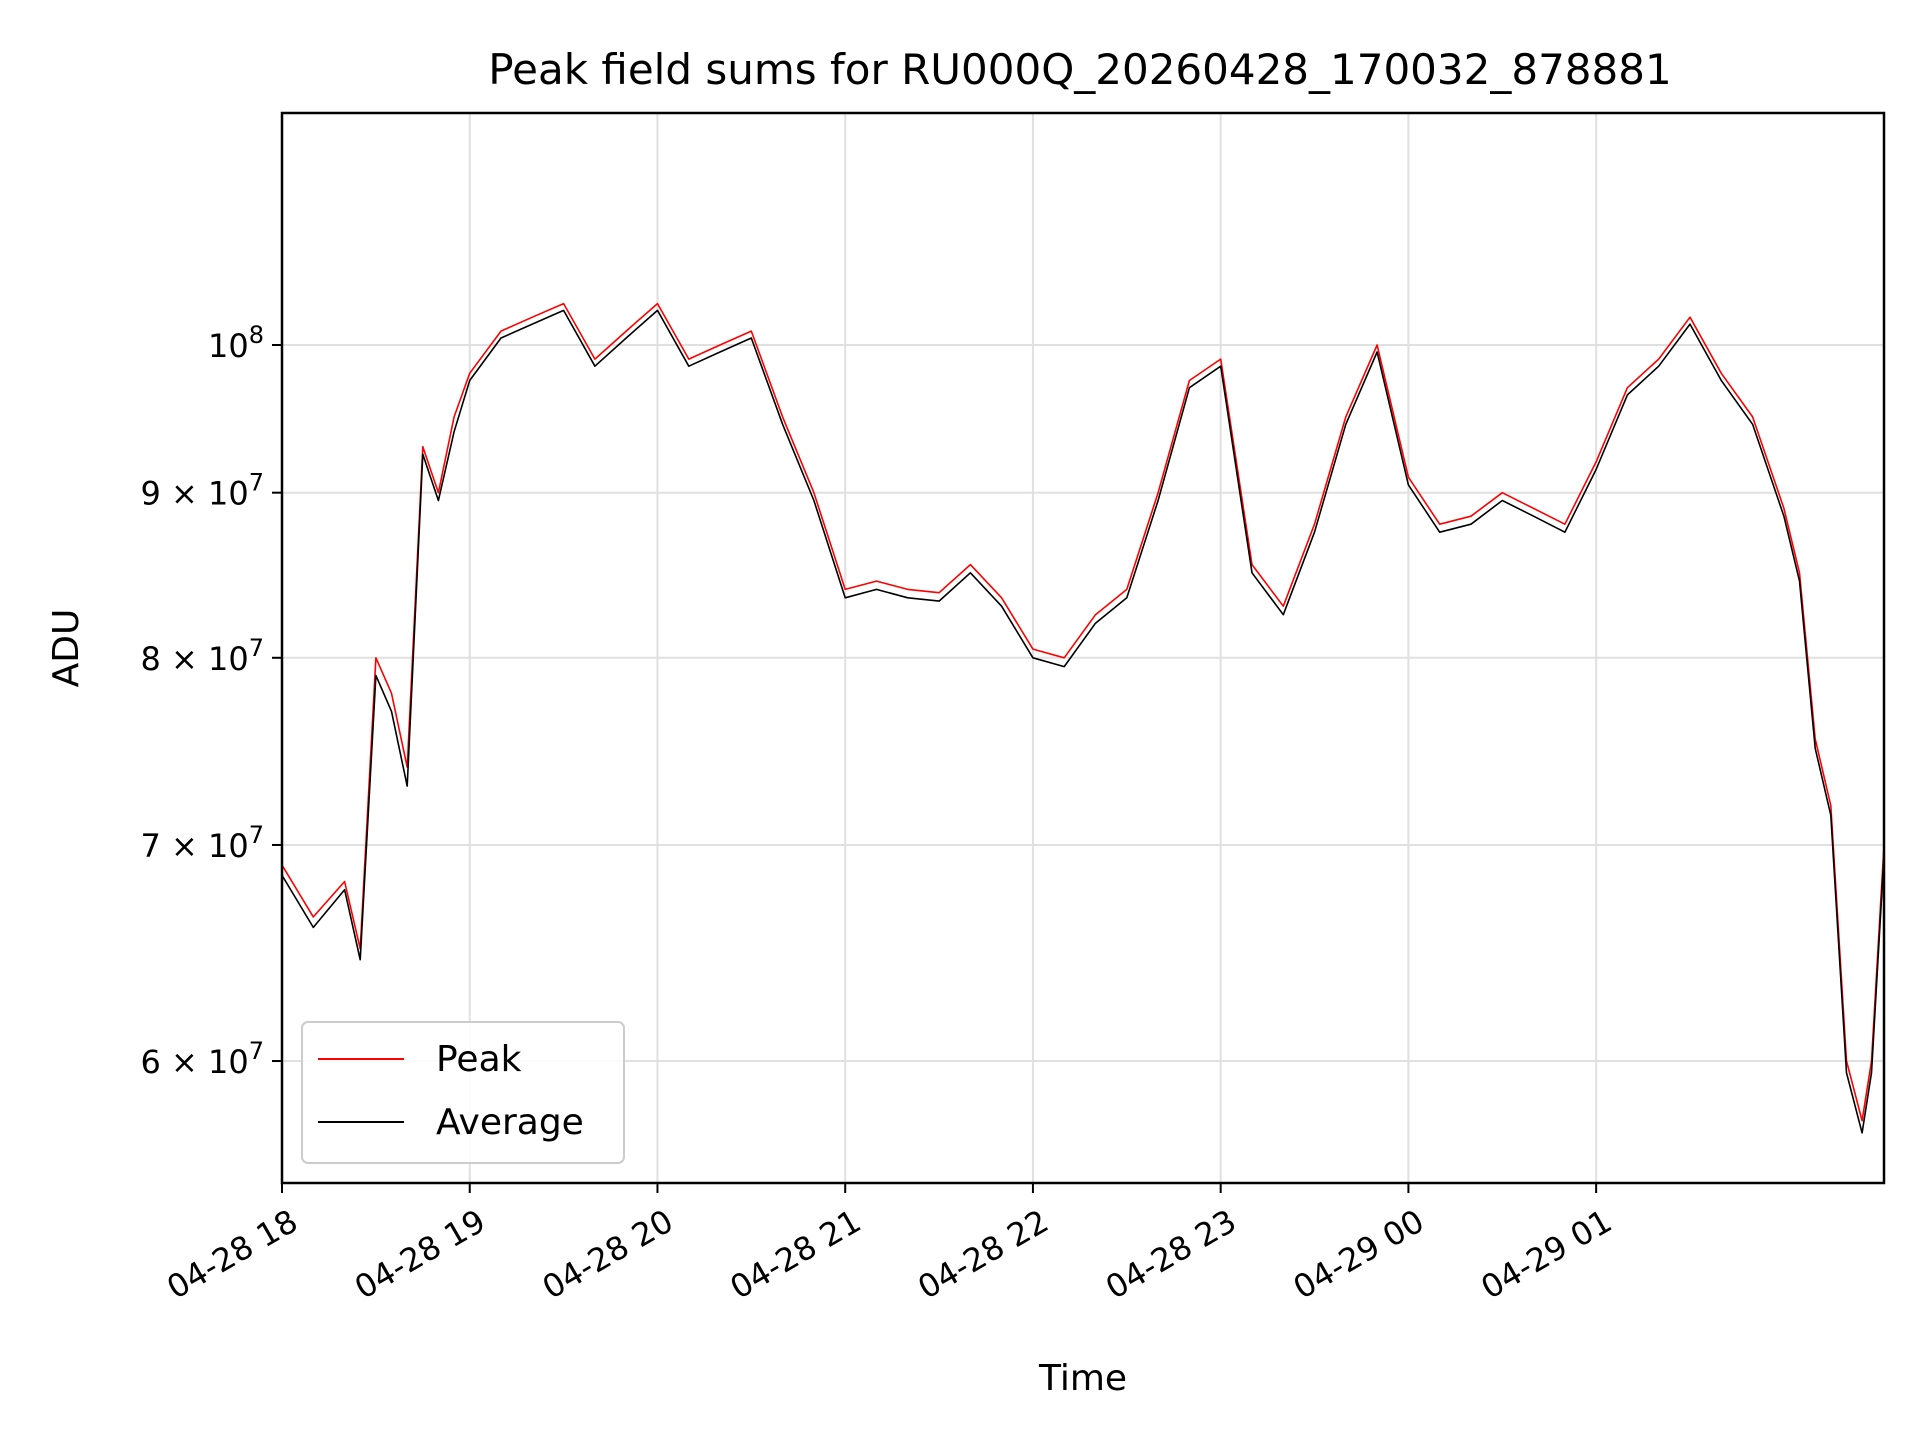 The image size is (1920, 1440). I want to click on x-tick-label: 04-28 18, so click(232, 1254).